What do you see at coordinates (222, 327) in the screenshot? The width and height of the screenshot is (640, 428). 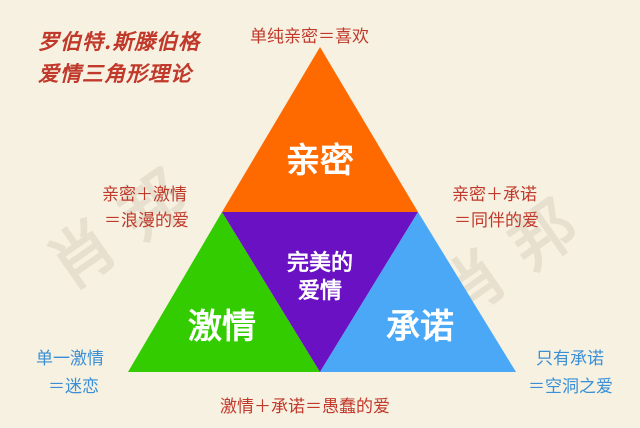 I see `label-passion: 激情` at bounding box center [222, 327].